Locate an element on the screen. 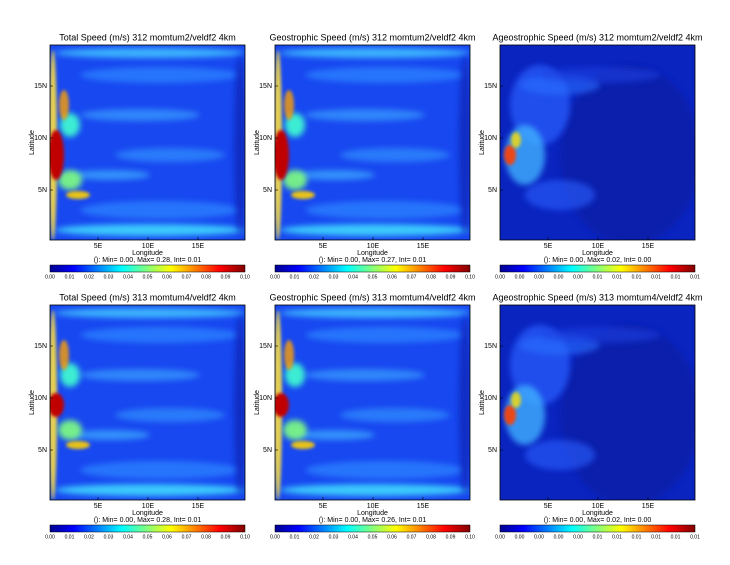  stats-label: (): Min= 0.00, Max= 0.02, Int= 0.00 is located at coordinates (598, 520).